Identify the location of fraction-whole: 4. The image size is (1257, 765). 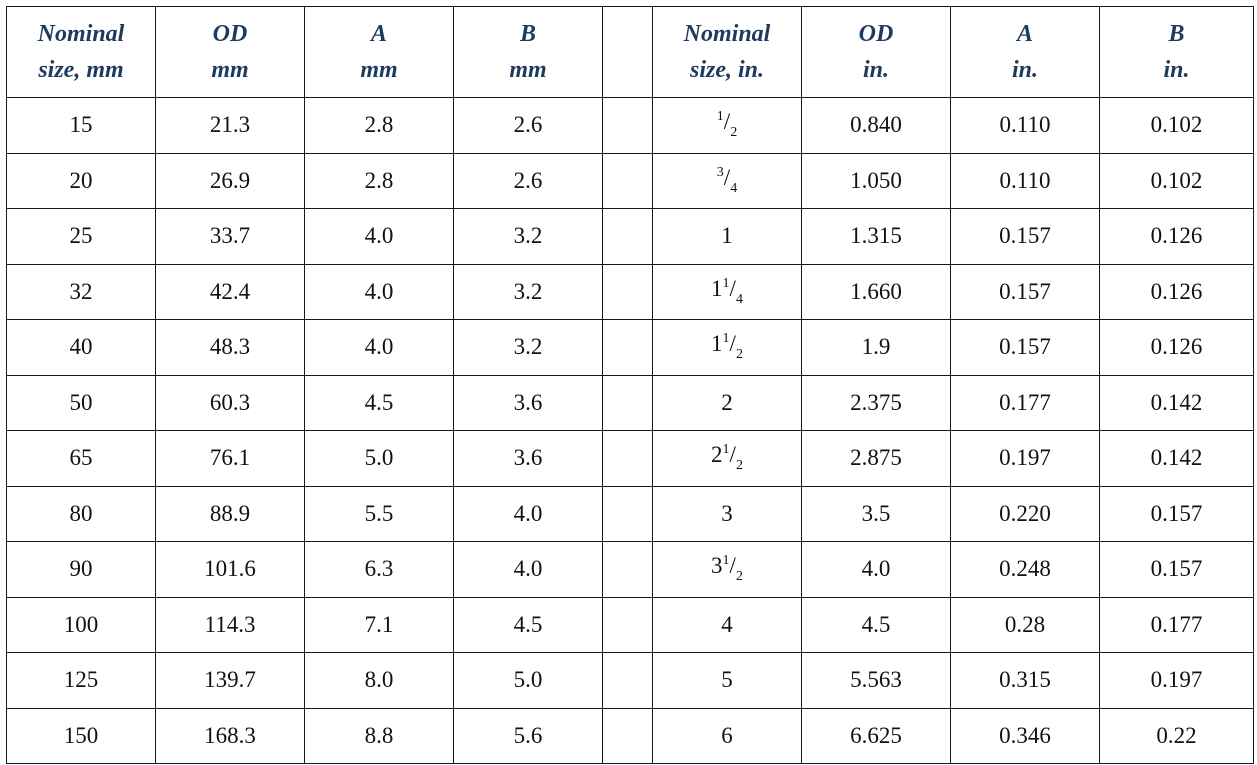
(727, 624).